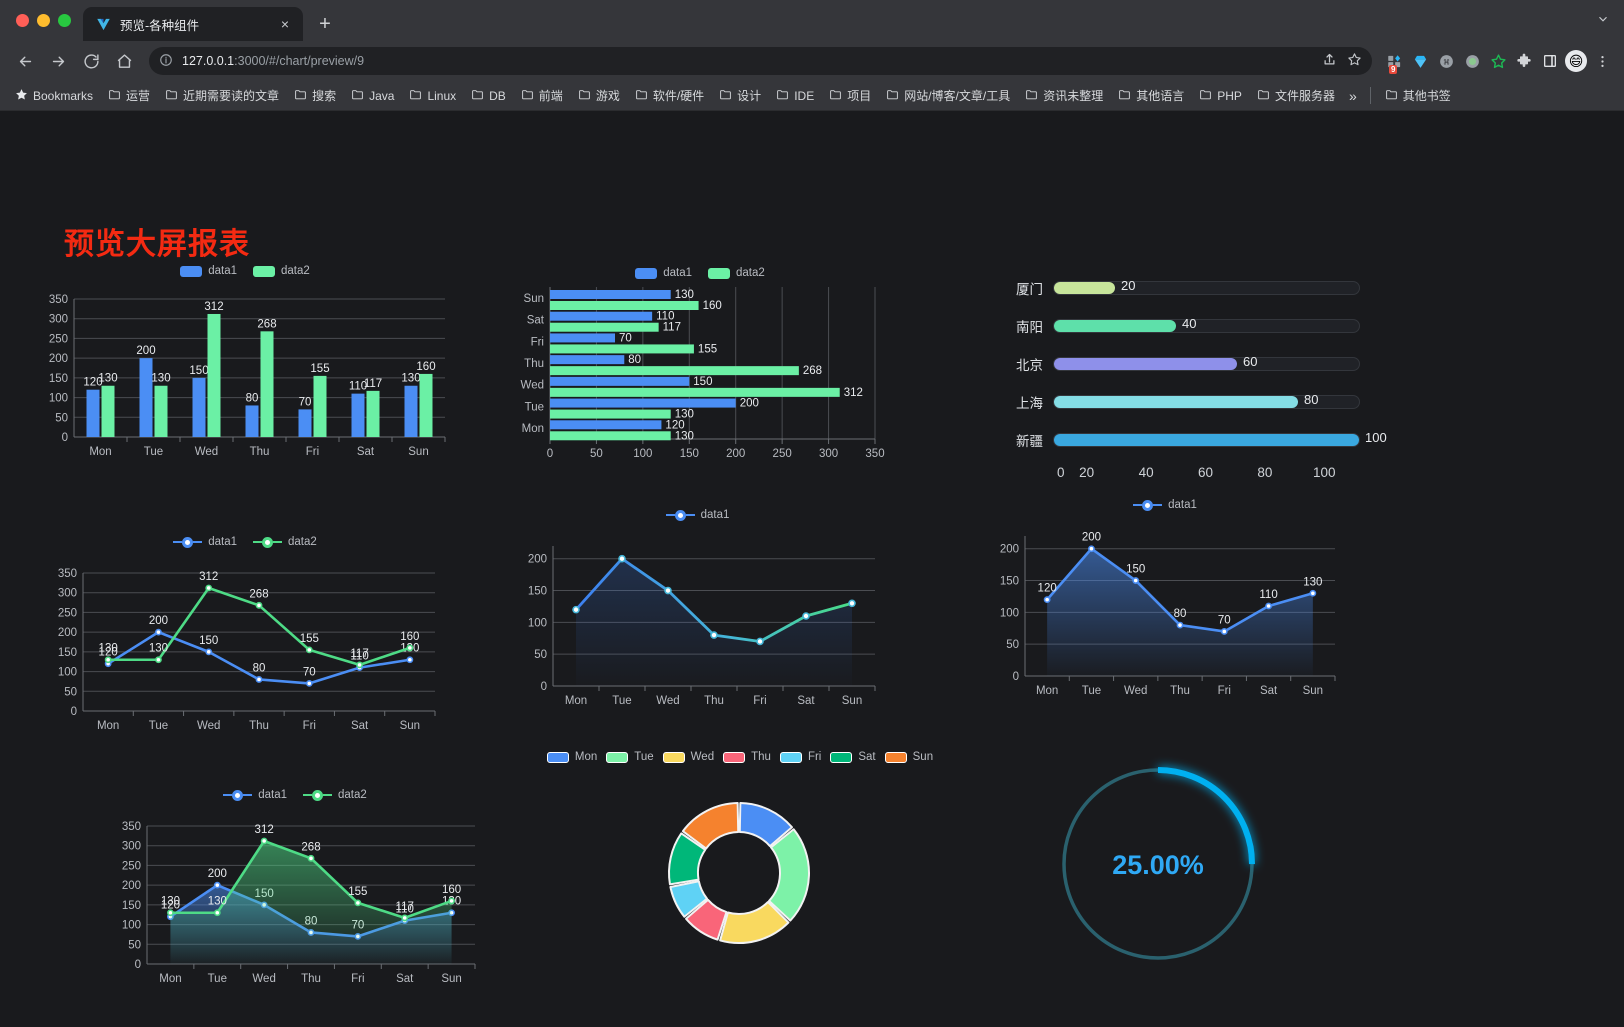 The image size is (1624, 1027). I want to click on close-window-button, so click(22, 20).